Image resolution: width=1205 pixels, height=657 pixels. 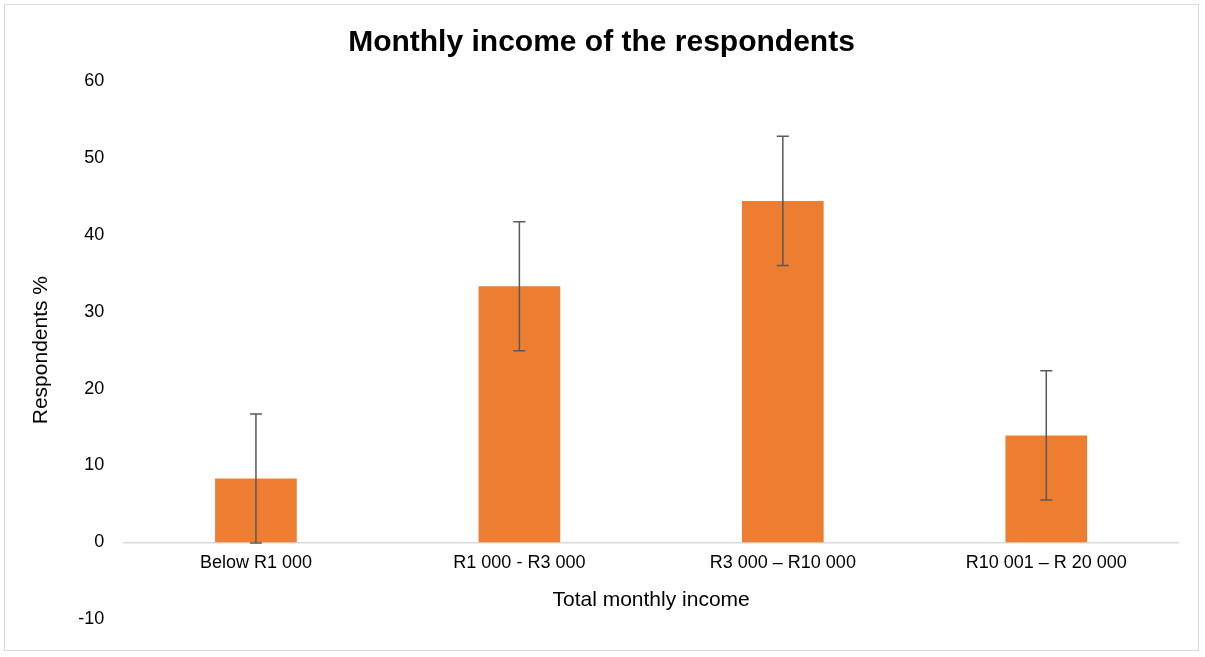 What do you see at coordinates (255, 562) in the screenshot?
I see `x-tick-label: Below R1 000` at bounding box center [255, 562].